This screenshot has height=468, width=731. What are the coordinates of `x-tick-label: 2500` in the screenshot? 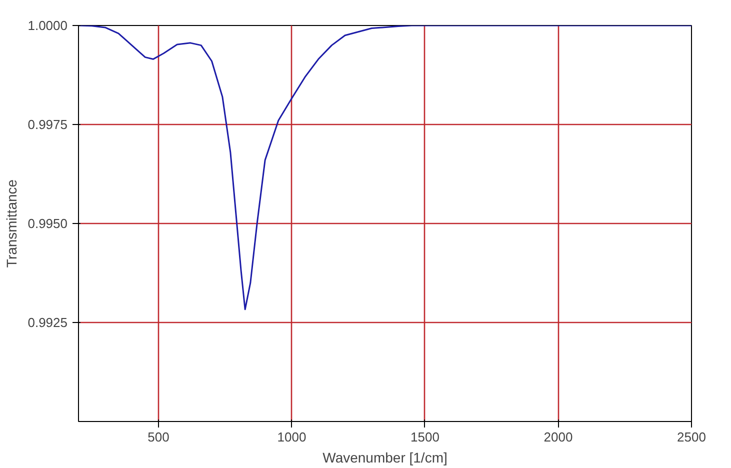 It's located at (691, 437).